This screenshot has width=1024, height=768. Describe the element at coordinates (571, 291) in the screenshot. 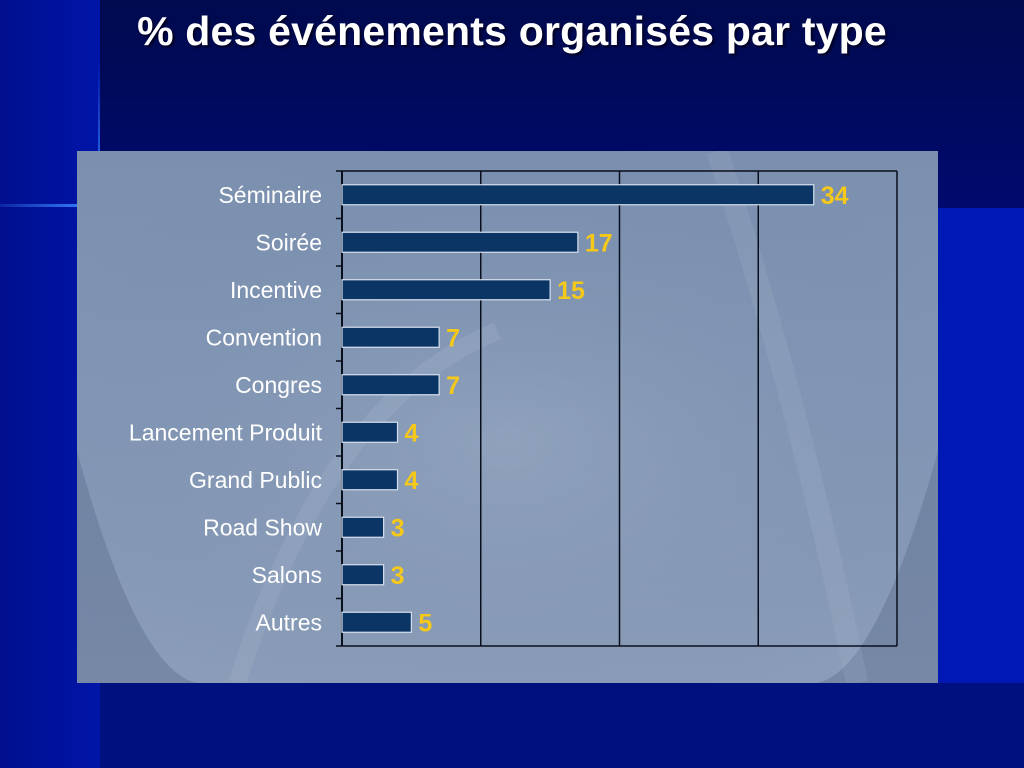

I see `value-label: 15` at that location.